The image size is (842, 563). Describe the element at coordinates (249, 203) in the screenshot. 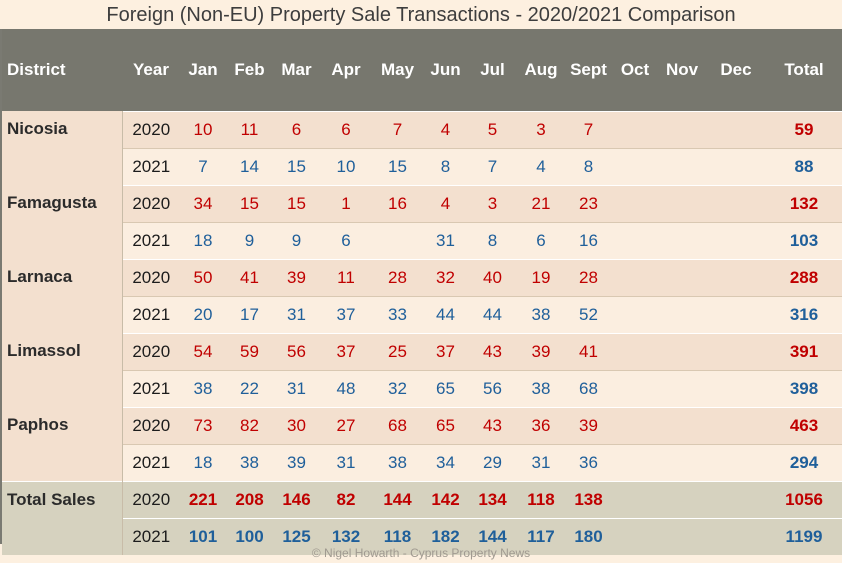

I see `value-cell: 15` at that location.